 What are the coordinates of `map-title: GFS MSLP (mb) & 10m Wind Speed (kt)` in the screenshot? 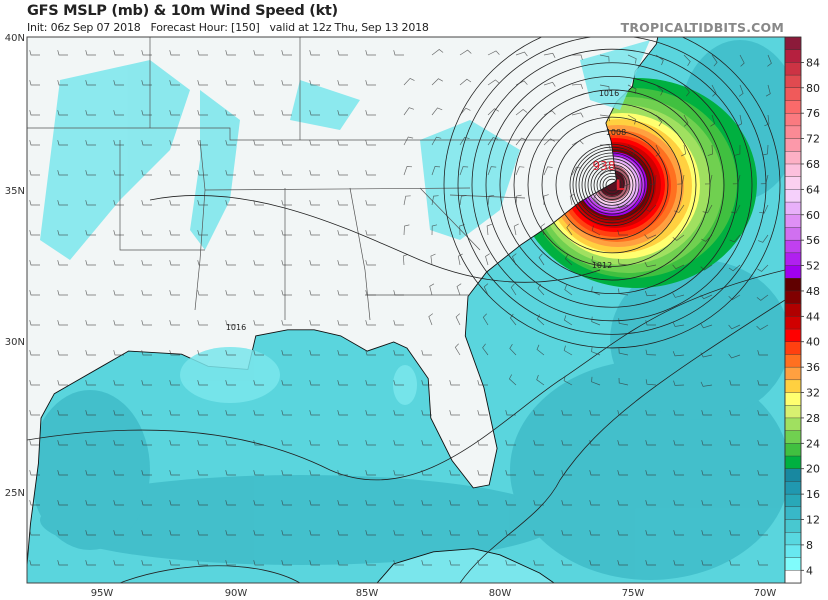 It's located at (182, 11).